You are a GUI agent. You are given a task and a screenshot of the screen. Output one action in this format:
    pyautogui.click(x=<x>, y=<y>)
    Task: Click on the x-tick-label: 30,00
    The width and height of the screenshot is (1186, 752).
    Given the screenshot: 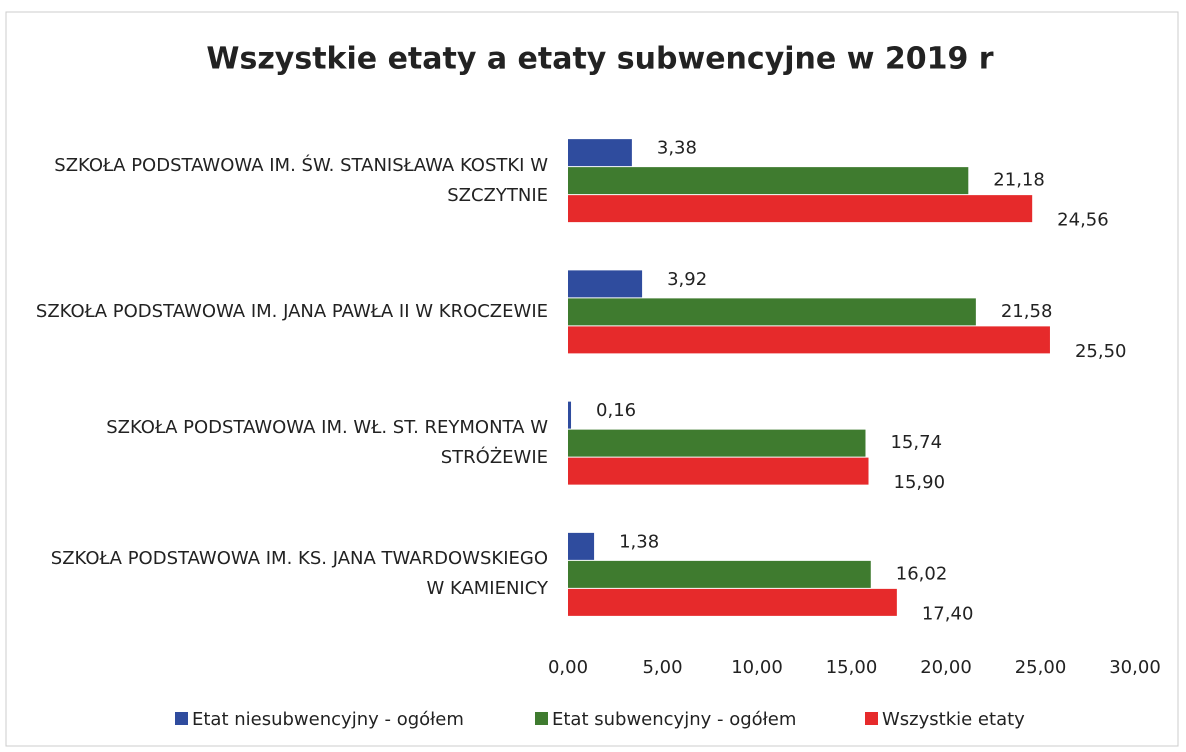 What is the action you would take?
    pyautogui.click(x=1135, y=667)
    